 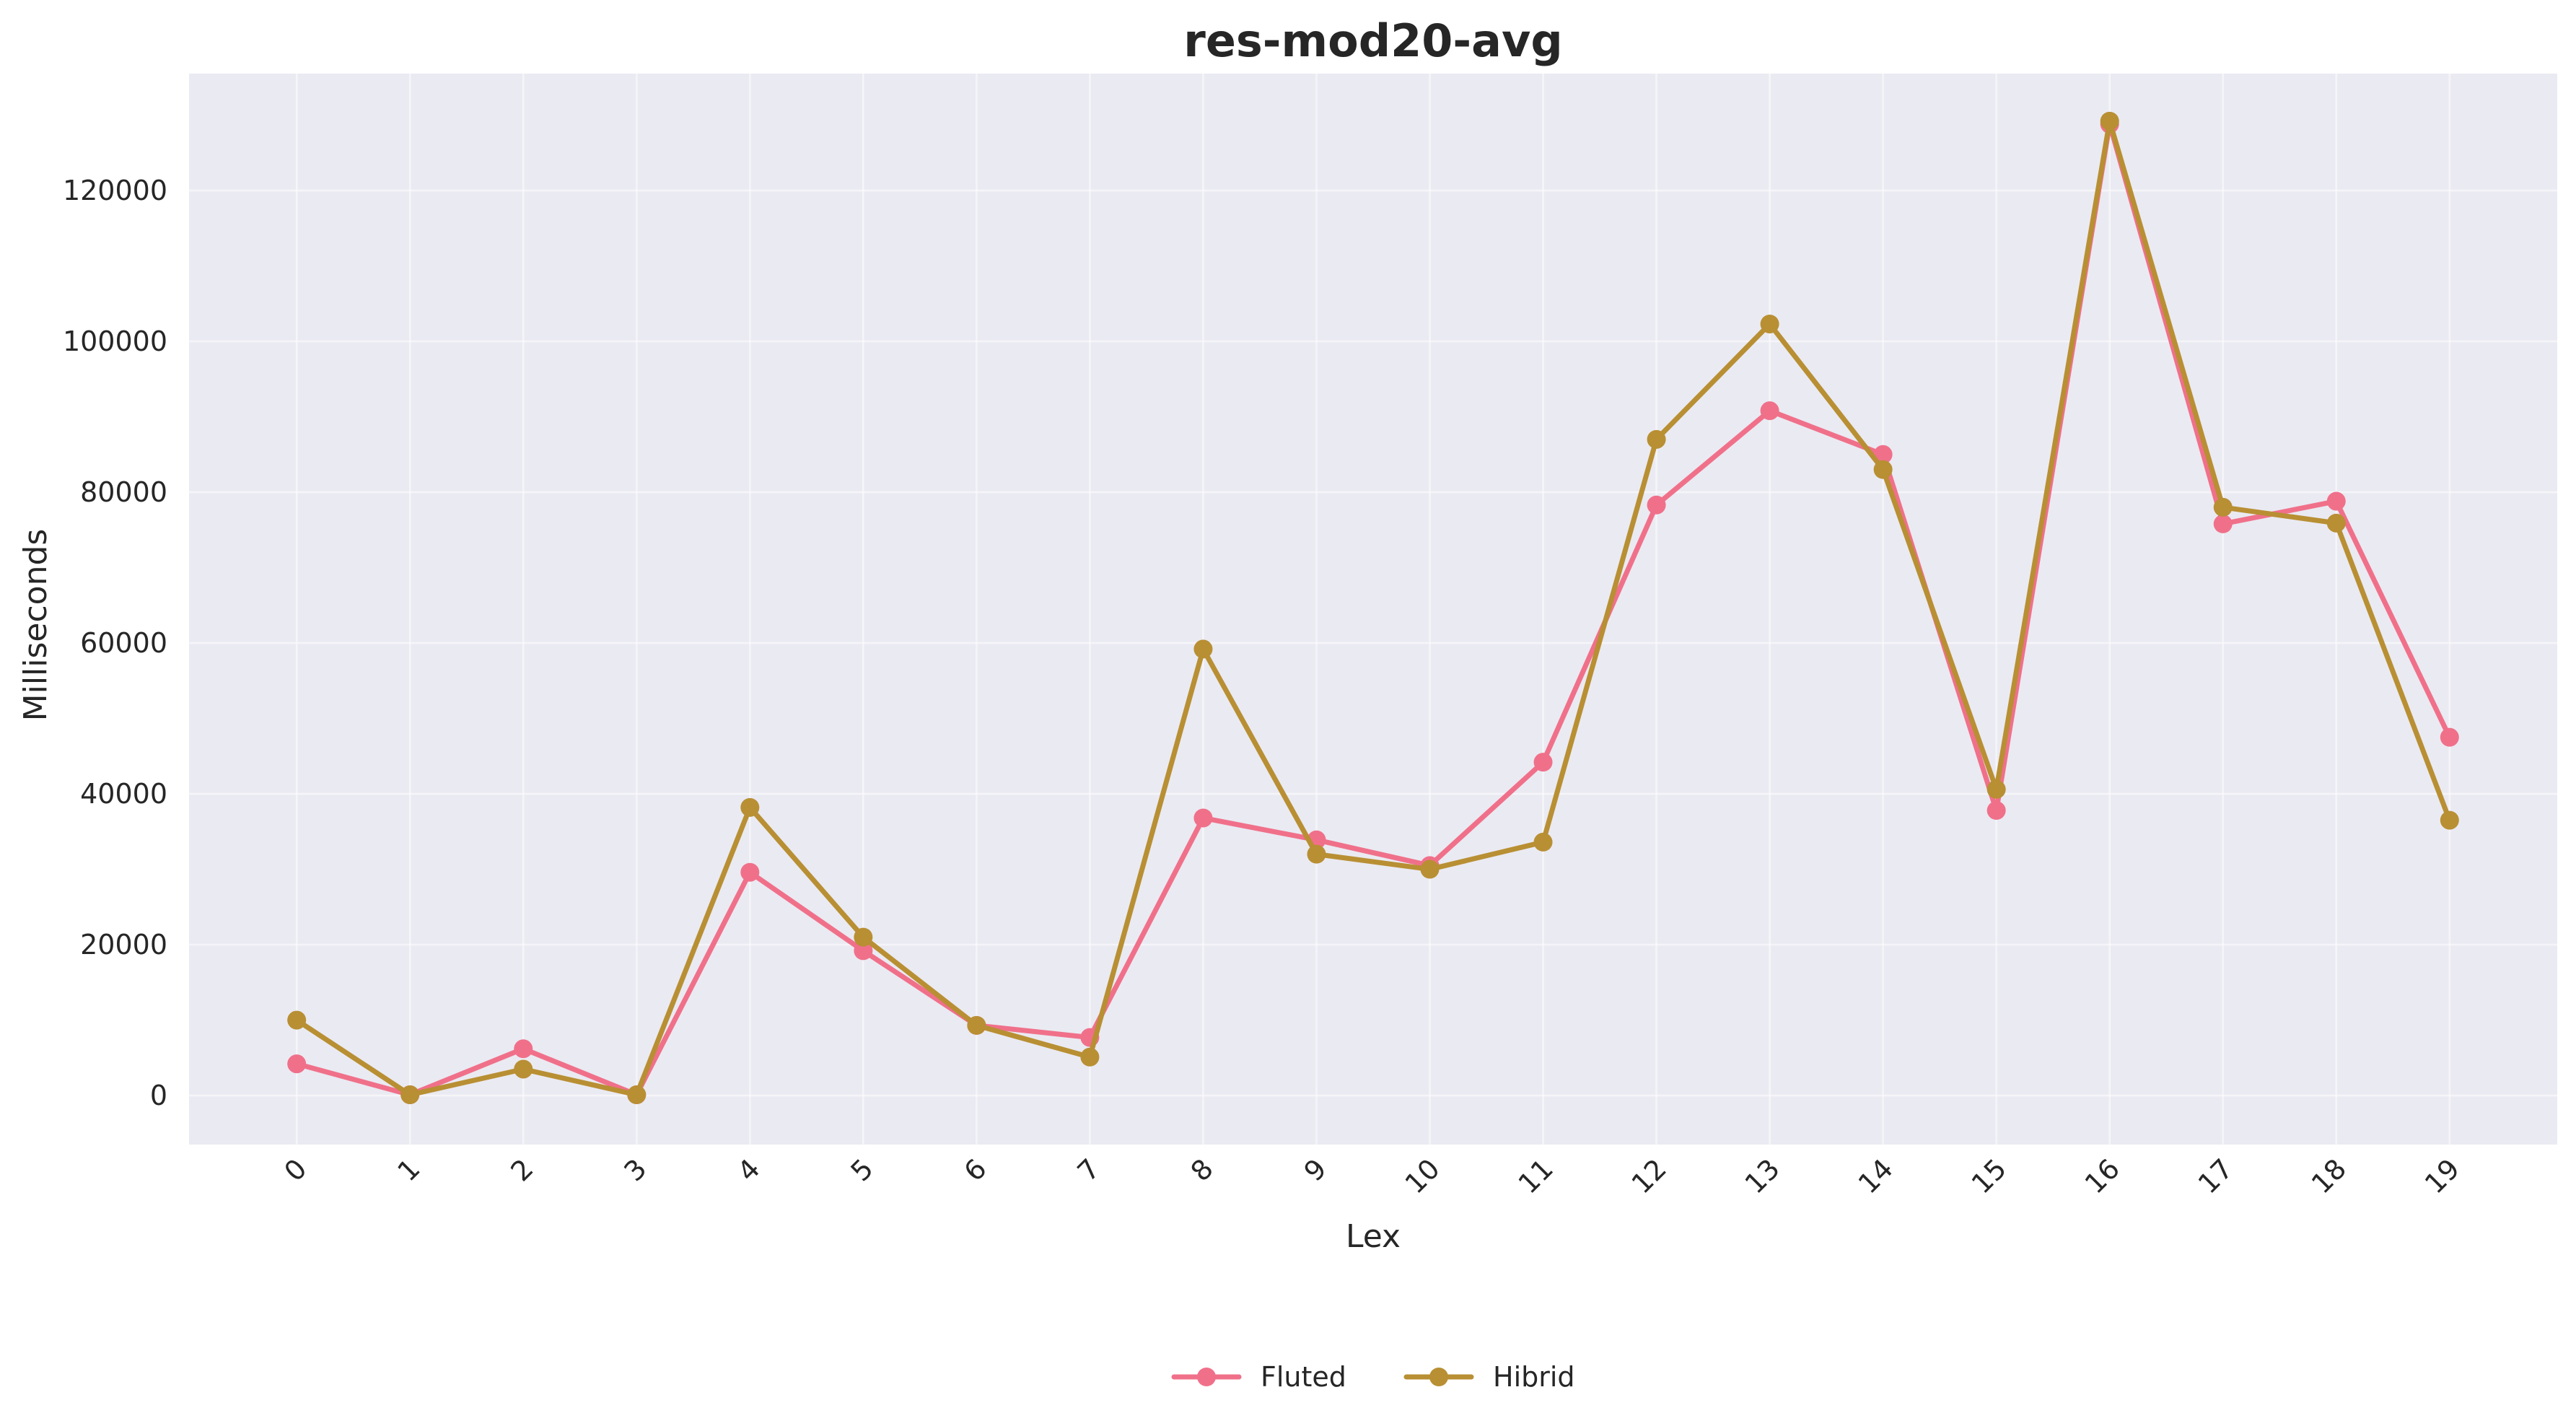 I want to click on x-tick-label: 8, so click(x=1202, y=1169).